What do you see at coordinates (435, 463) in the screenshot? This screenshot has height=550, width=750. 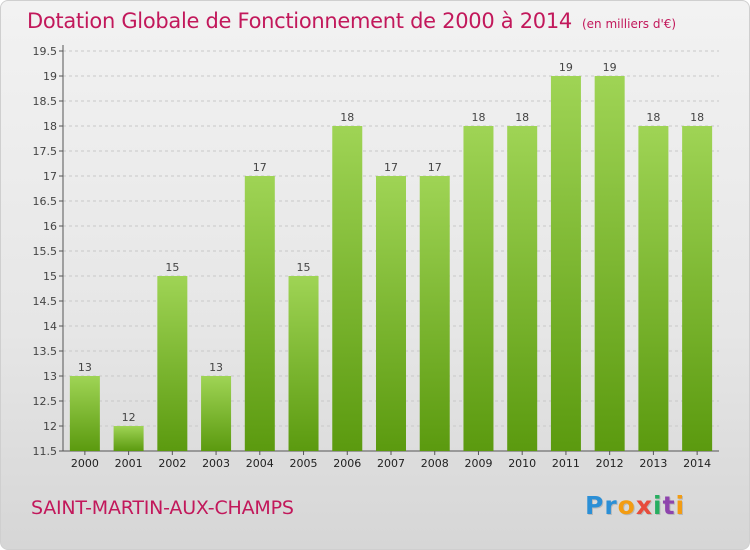 I see `x-tick-label: 2008` at bounding box center [435, 463].